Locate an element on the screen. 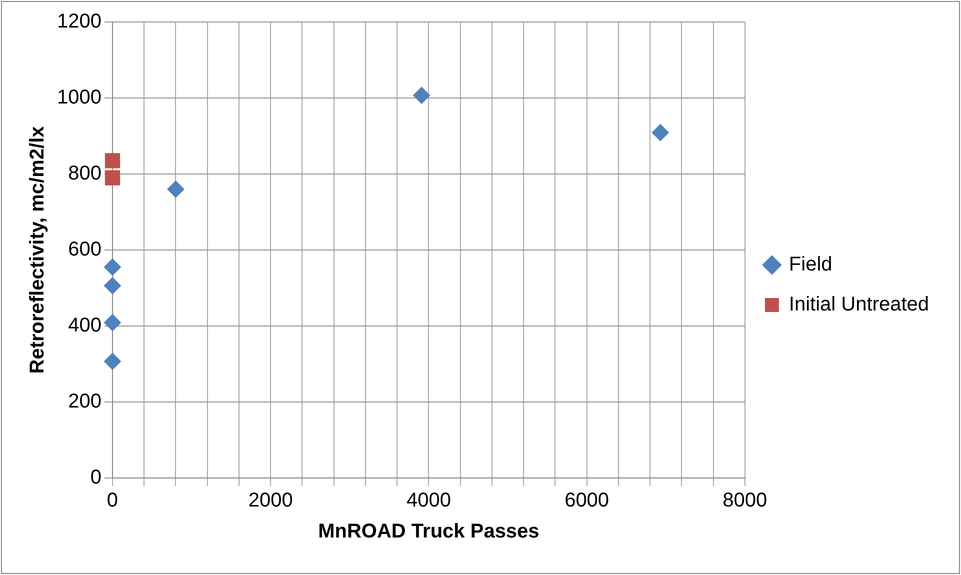 The height and width of the screenshot is (575, 961). legend-label: Field is located at coordinates (810, 265).